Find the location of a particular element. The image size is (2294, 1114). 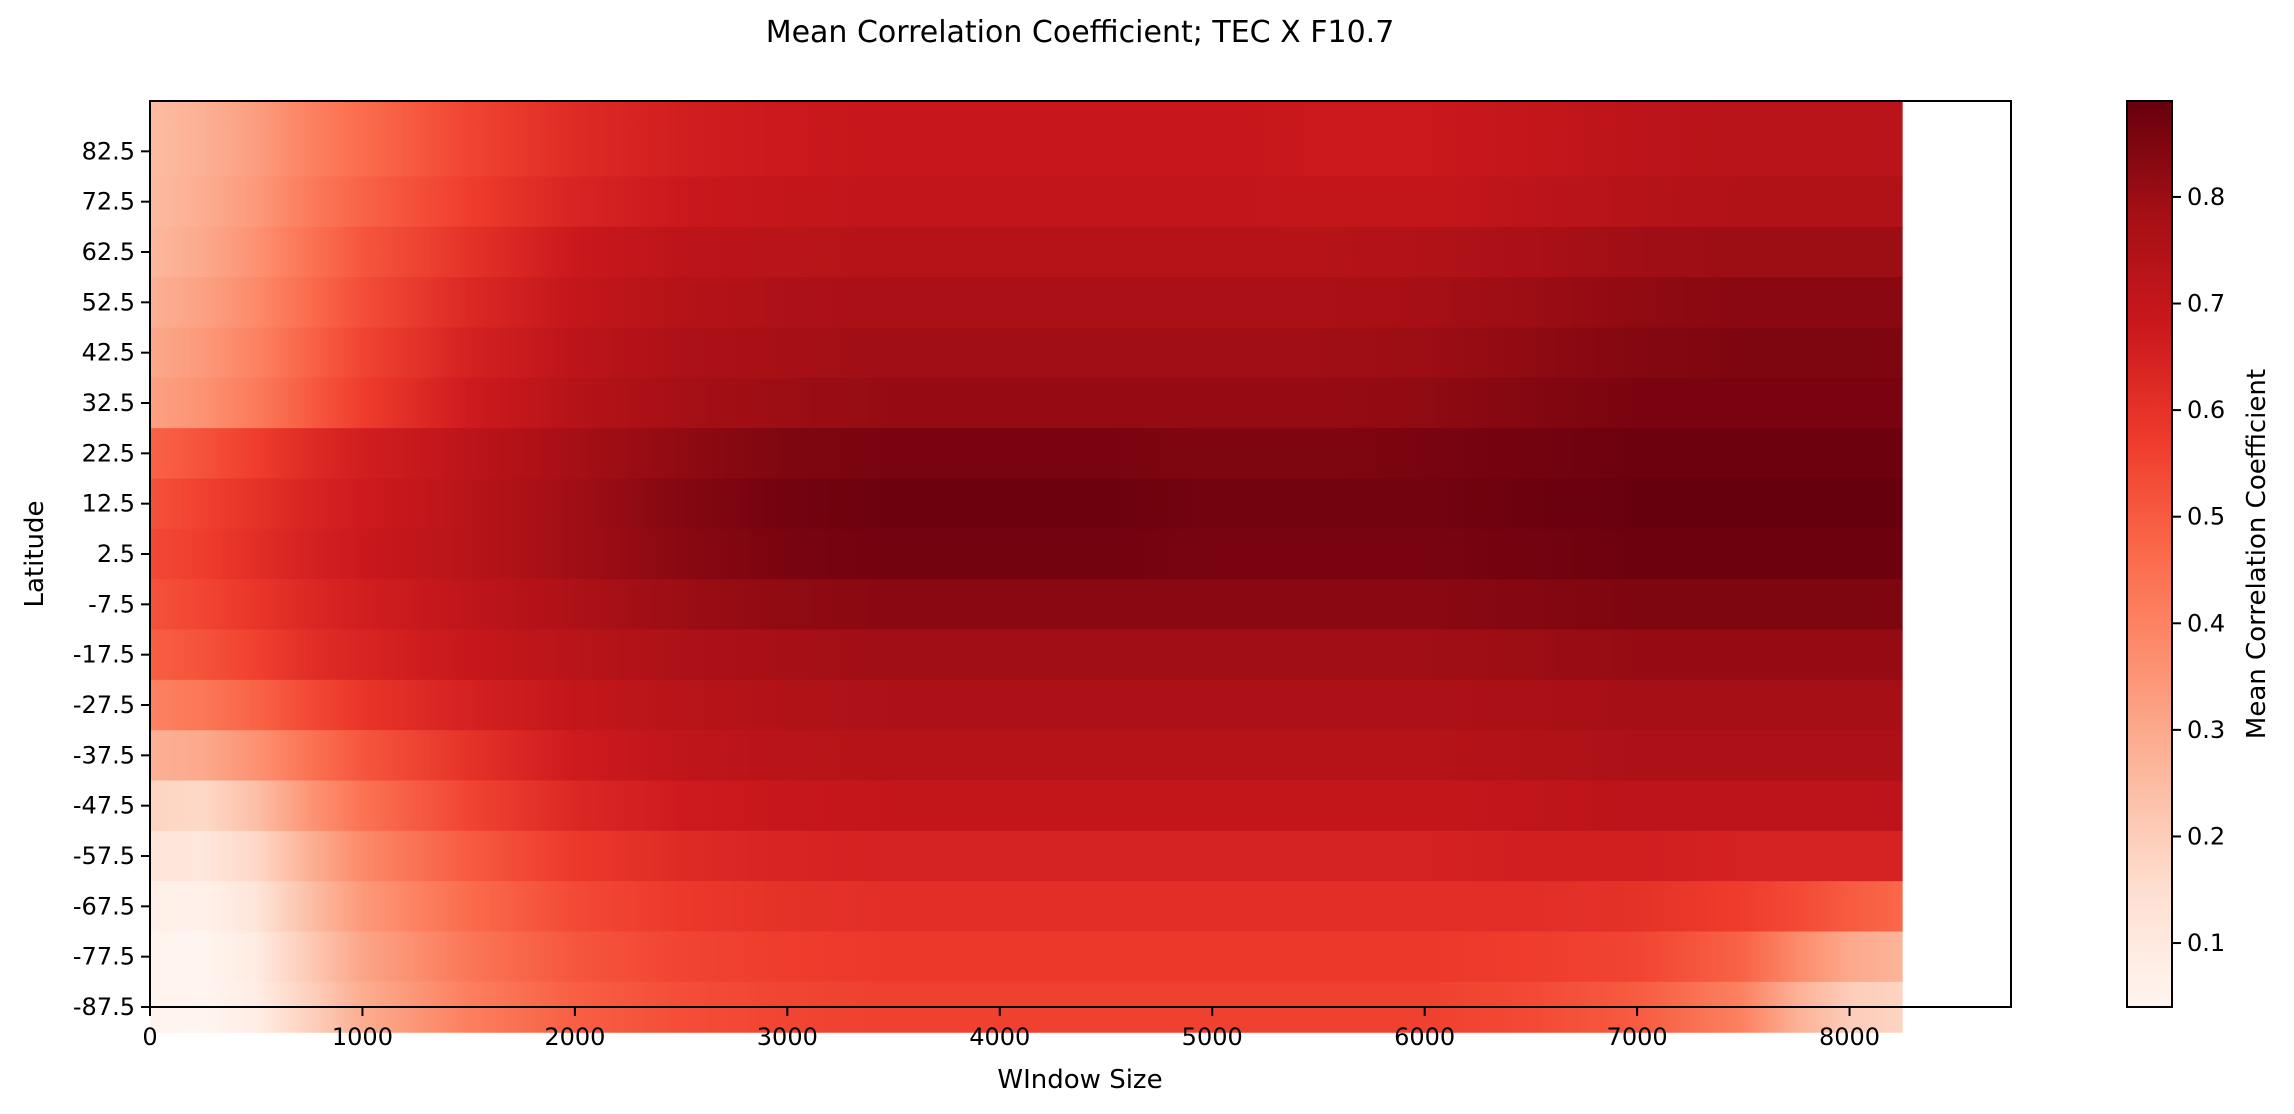

y-tick-label: 52.5 is located at coordinates (108, 302).